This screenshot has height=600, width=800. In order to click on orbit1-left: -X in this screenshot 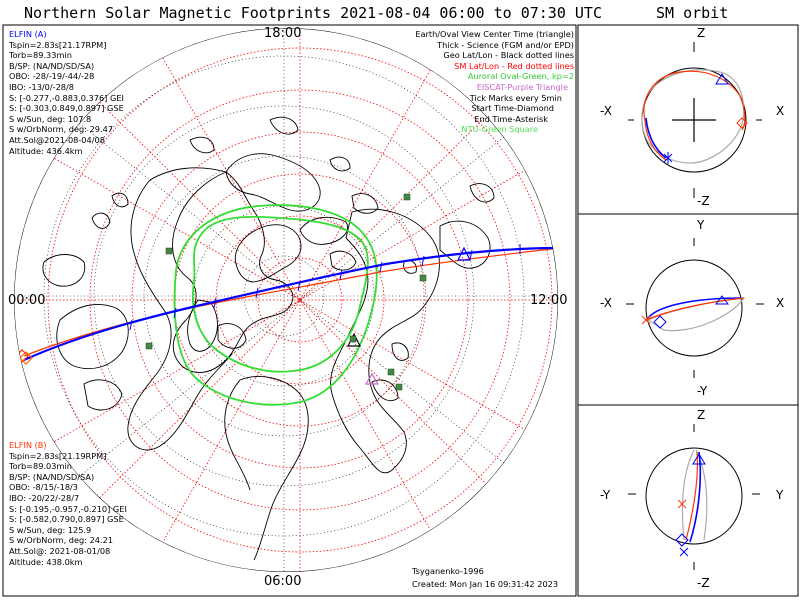, I will do `click(606, 111)`.